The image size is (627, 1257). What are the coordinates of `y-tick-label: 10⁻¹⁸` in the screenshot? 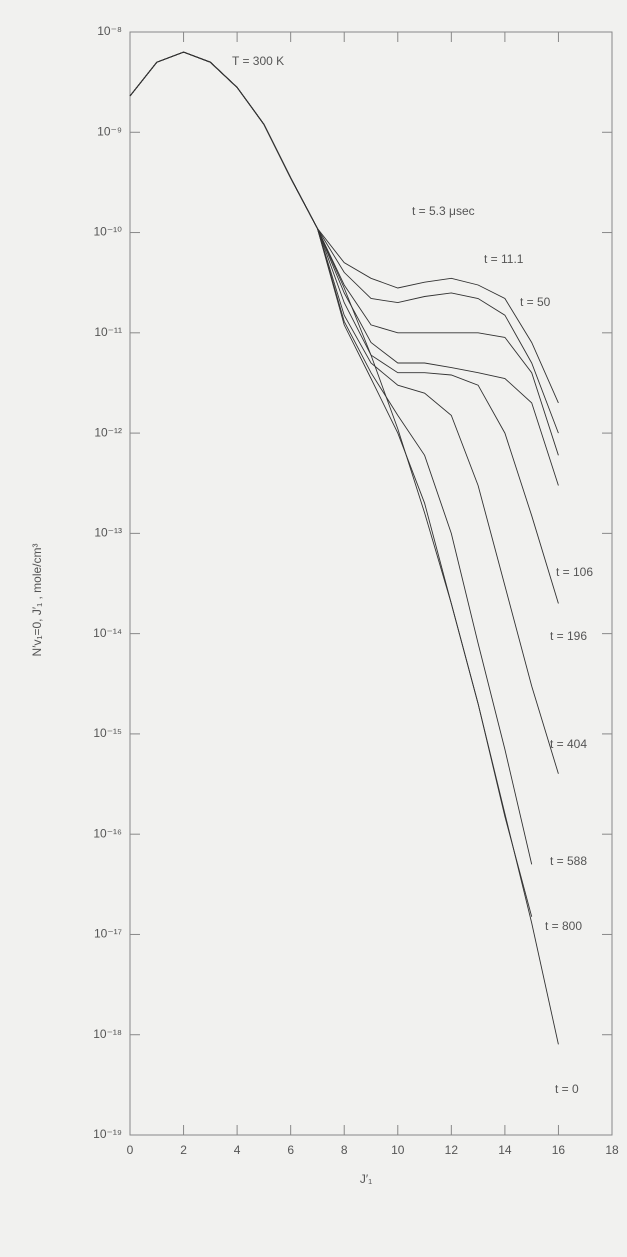 It's located at (107, 1034).